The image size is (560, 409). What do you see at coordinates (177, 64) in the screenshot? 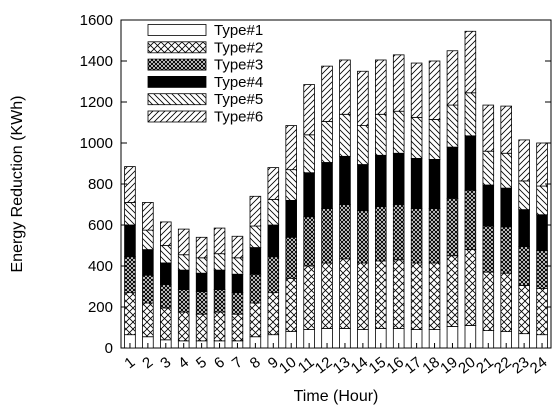
I see `legend-swatch-type3` at bounding box center [177, 64].